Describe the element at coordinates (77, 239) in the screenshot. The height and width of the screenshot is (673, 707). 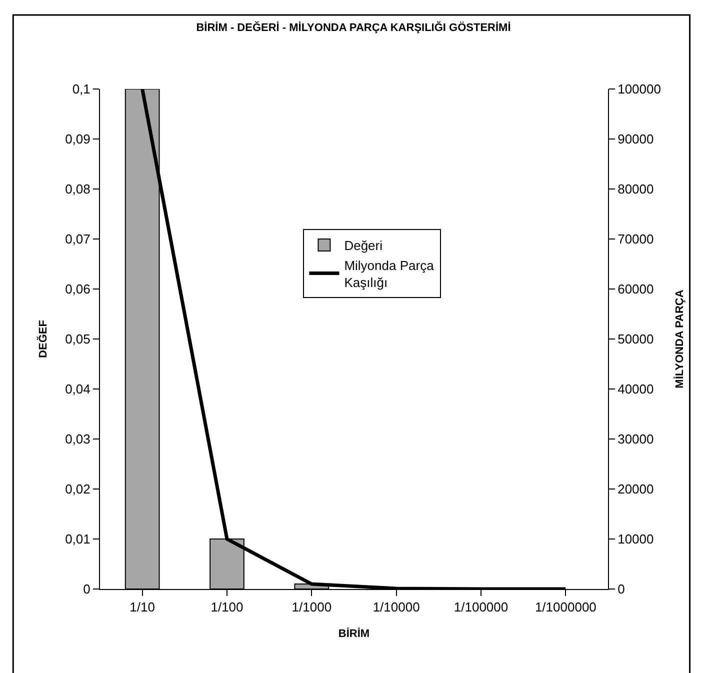
I see `y-tick-label: 0,07` at that location.